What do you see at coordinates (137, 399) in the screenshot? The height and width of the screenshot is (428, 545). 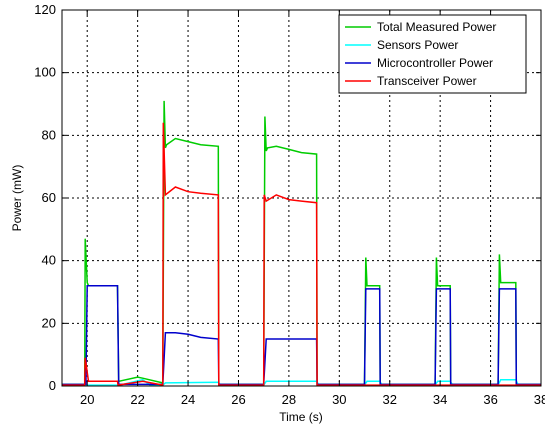 I see `x-tick-label: 22` at bounding box center [137, 399].